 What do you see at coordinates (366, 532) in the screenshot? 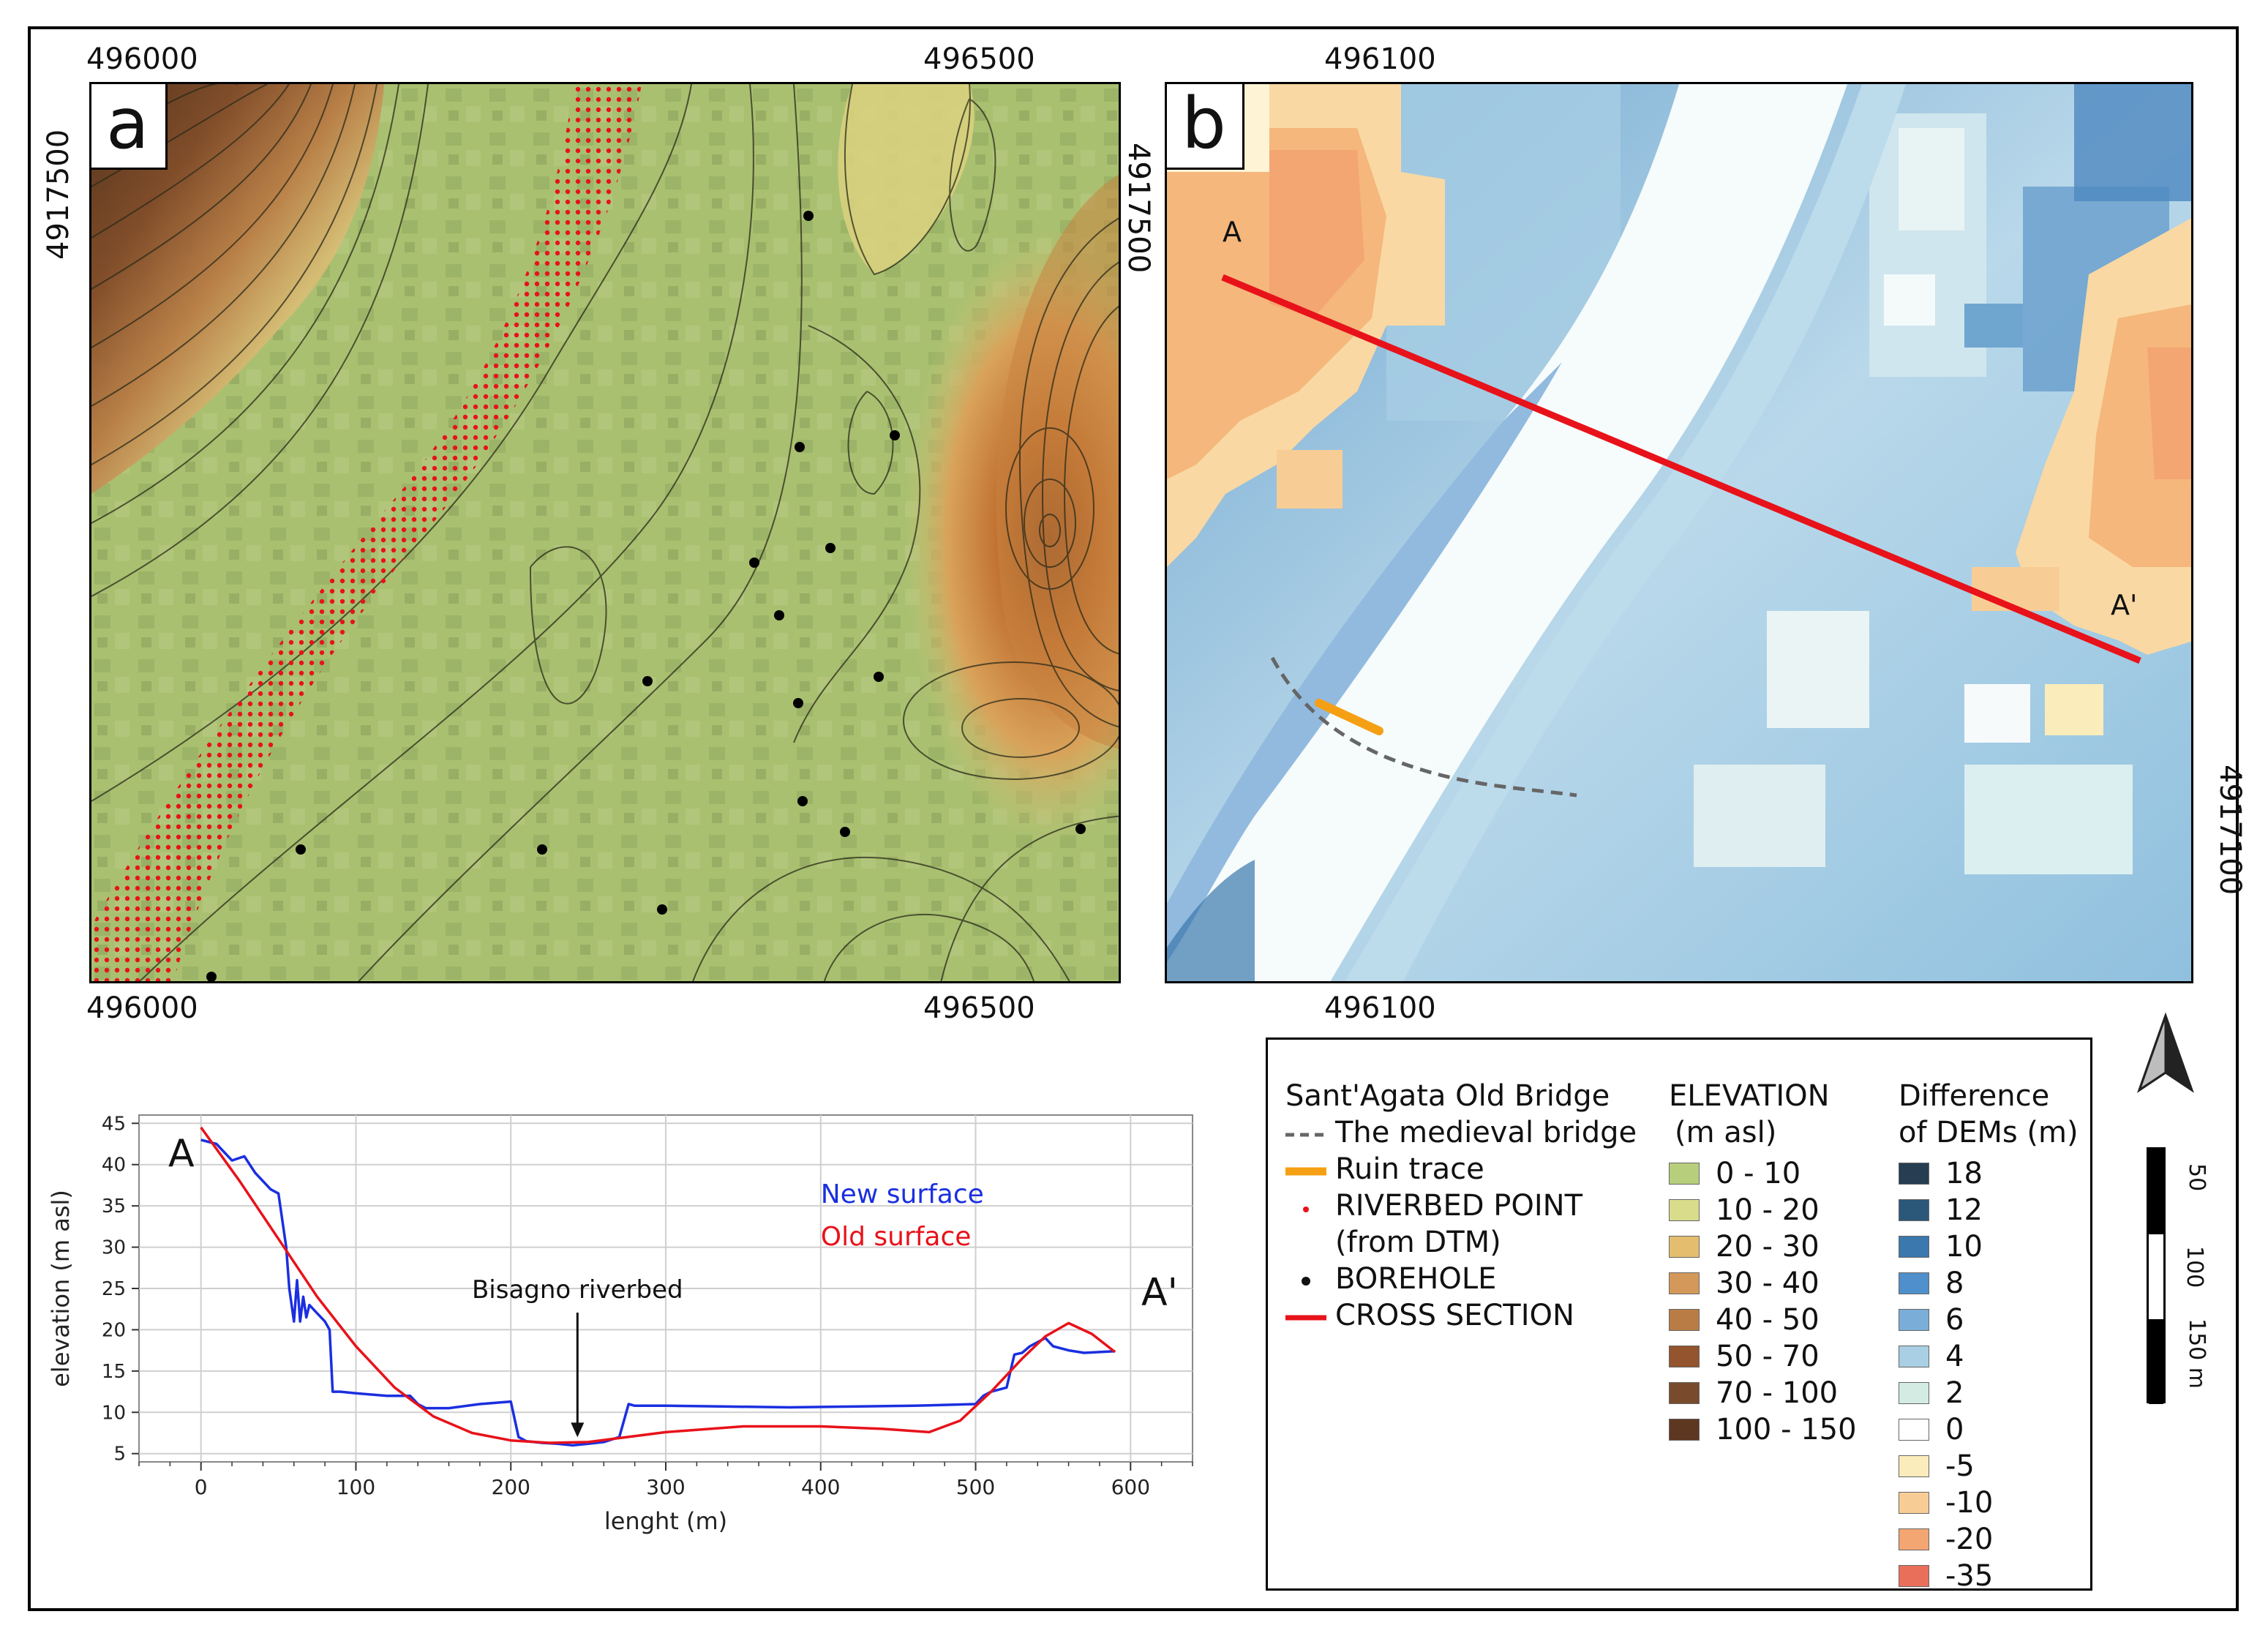
I see `riverbed-points` at bounding box center [366, 532].